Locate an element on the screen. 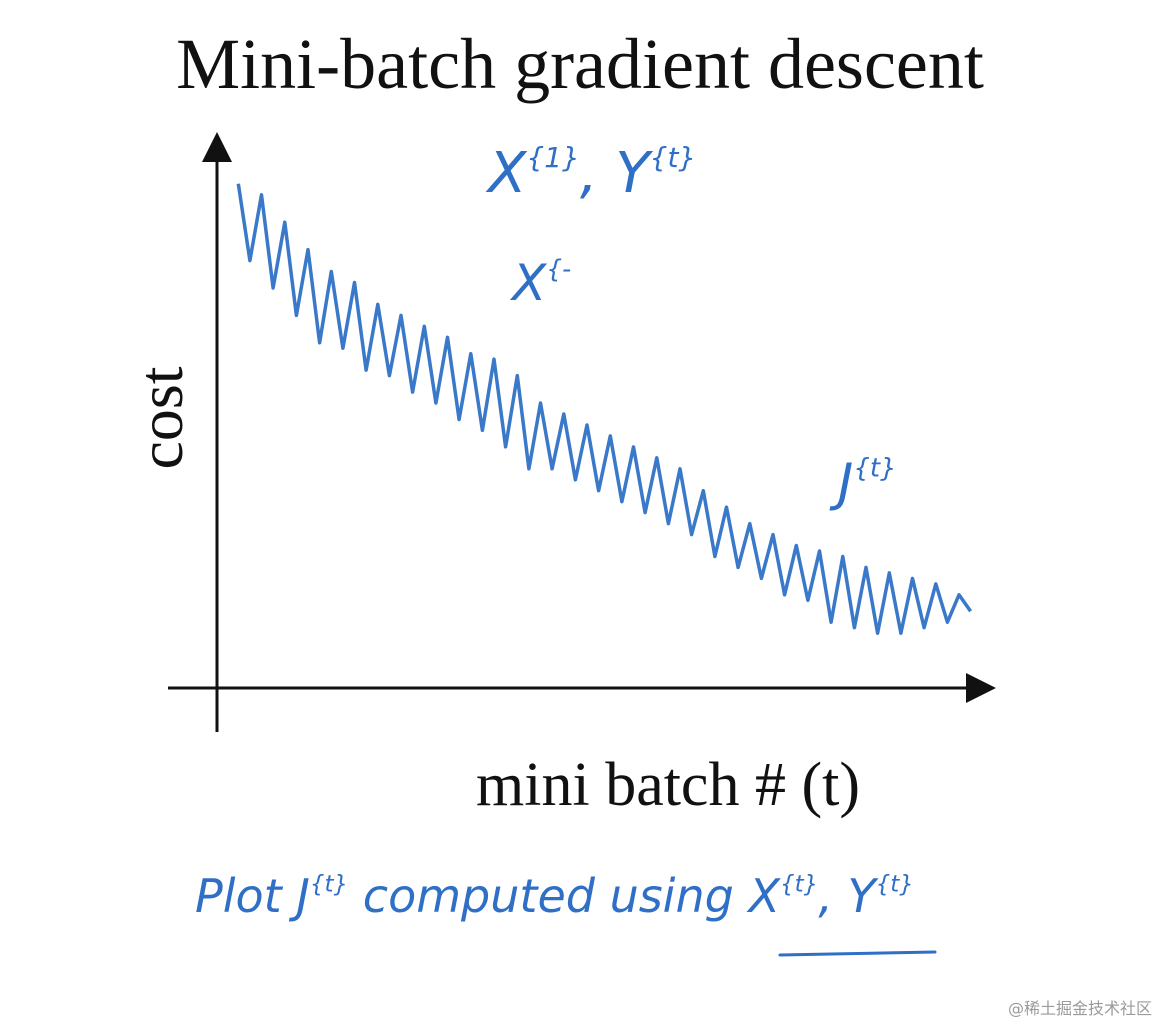 The height and width of the screenshot is (1026, 1160). handwritten-note: J{t} is located at coordinates (863, 483).